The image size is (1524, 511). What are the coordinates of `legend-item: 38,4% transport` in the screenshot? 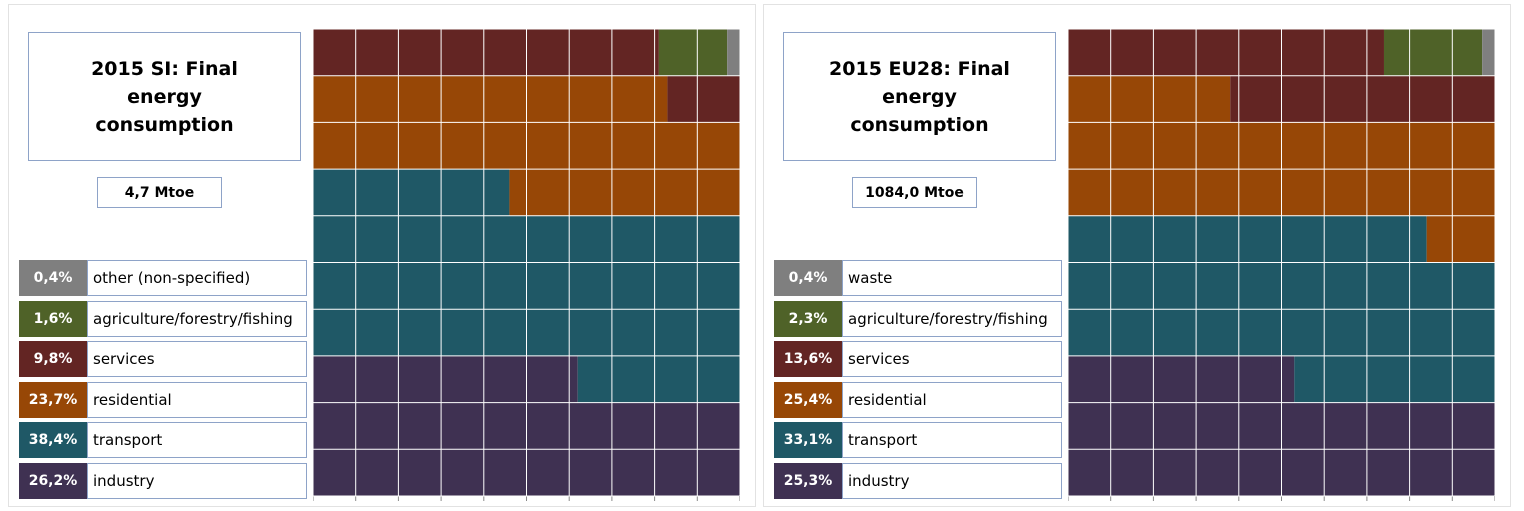 It's located at (163, 440).